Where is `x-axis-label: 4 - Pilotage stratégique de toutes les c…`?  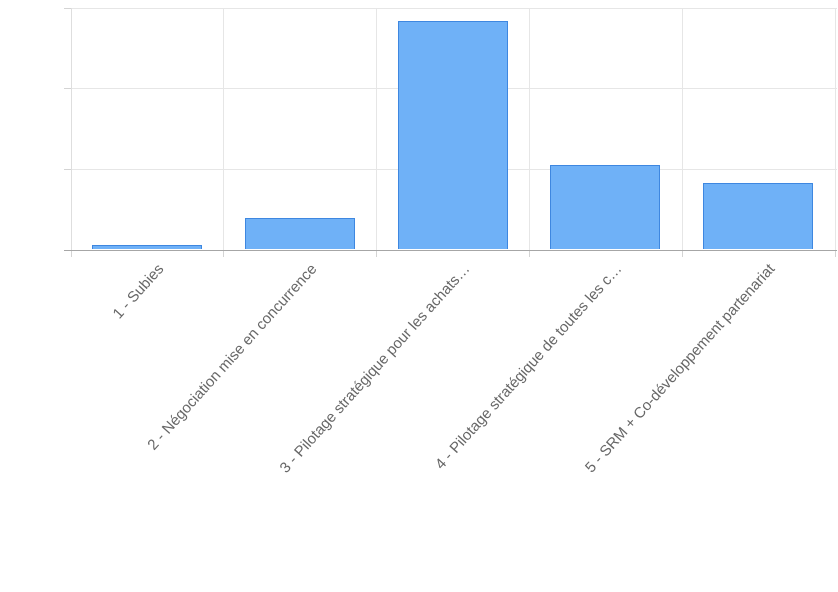
x-axis-label: 4 - Pilotage stratégique de toutes les c… is located at coordinates (529, 366).